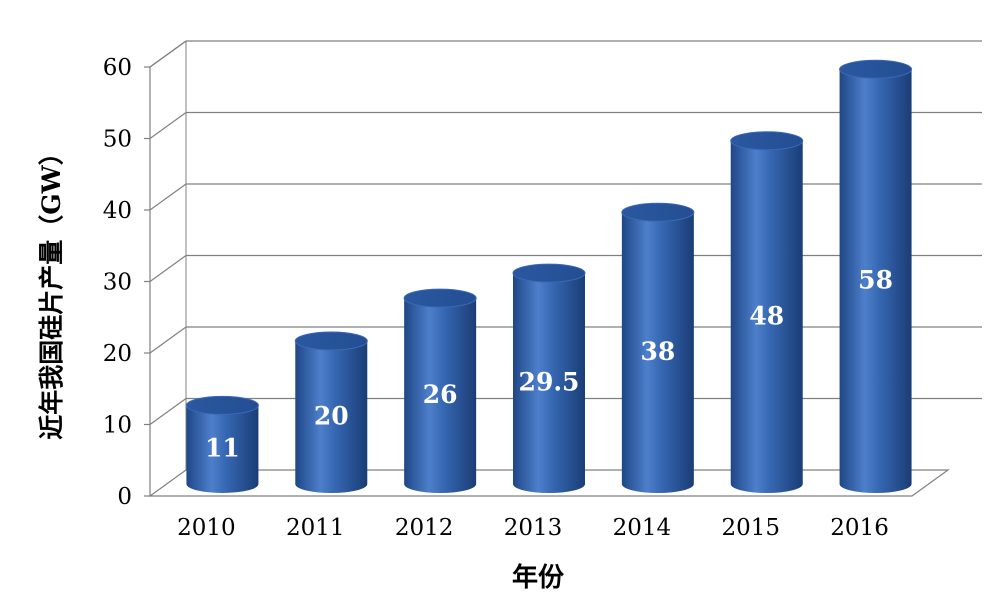 This screenshot has height=607, width=1004. Describe the element at coordinates (642, 528) in the screenshot. I see `x-tick-label: 2014` at that location.